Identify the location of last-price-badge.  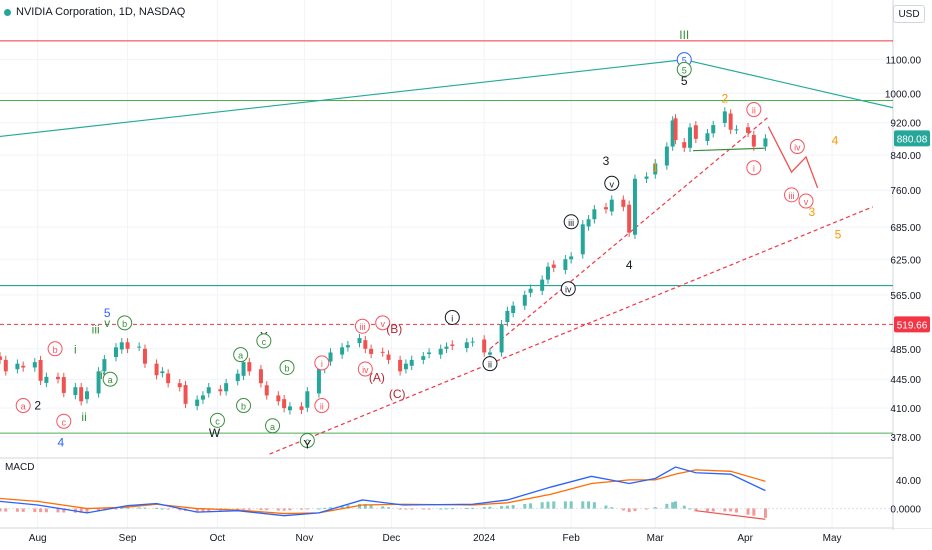
(912, 138).